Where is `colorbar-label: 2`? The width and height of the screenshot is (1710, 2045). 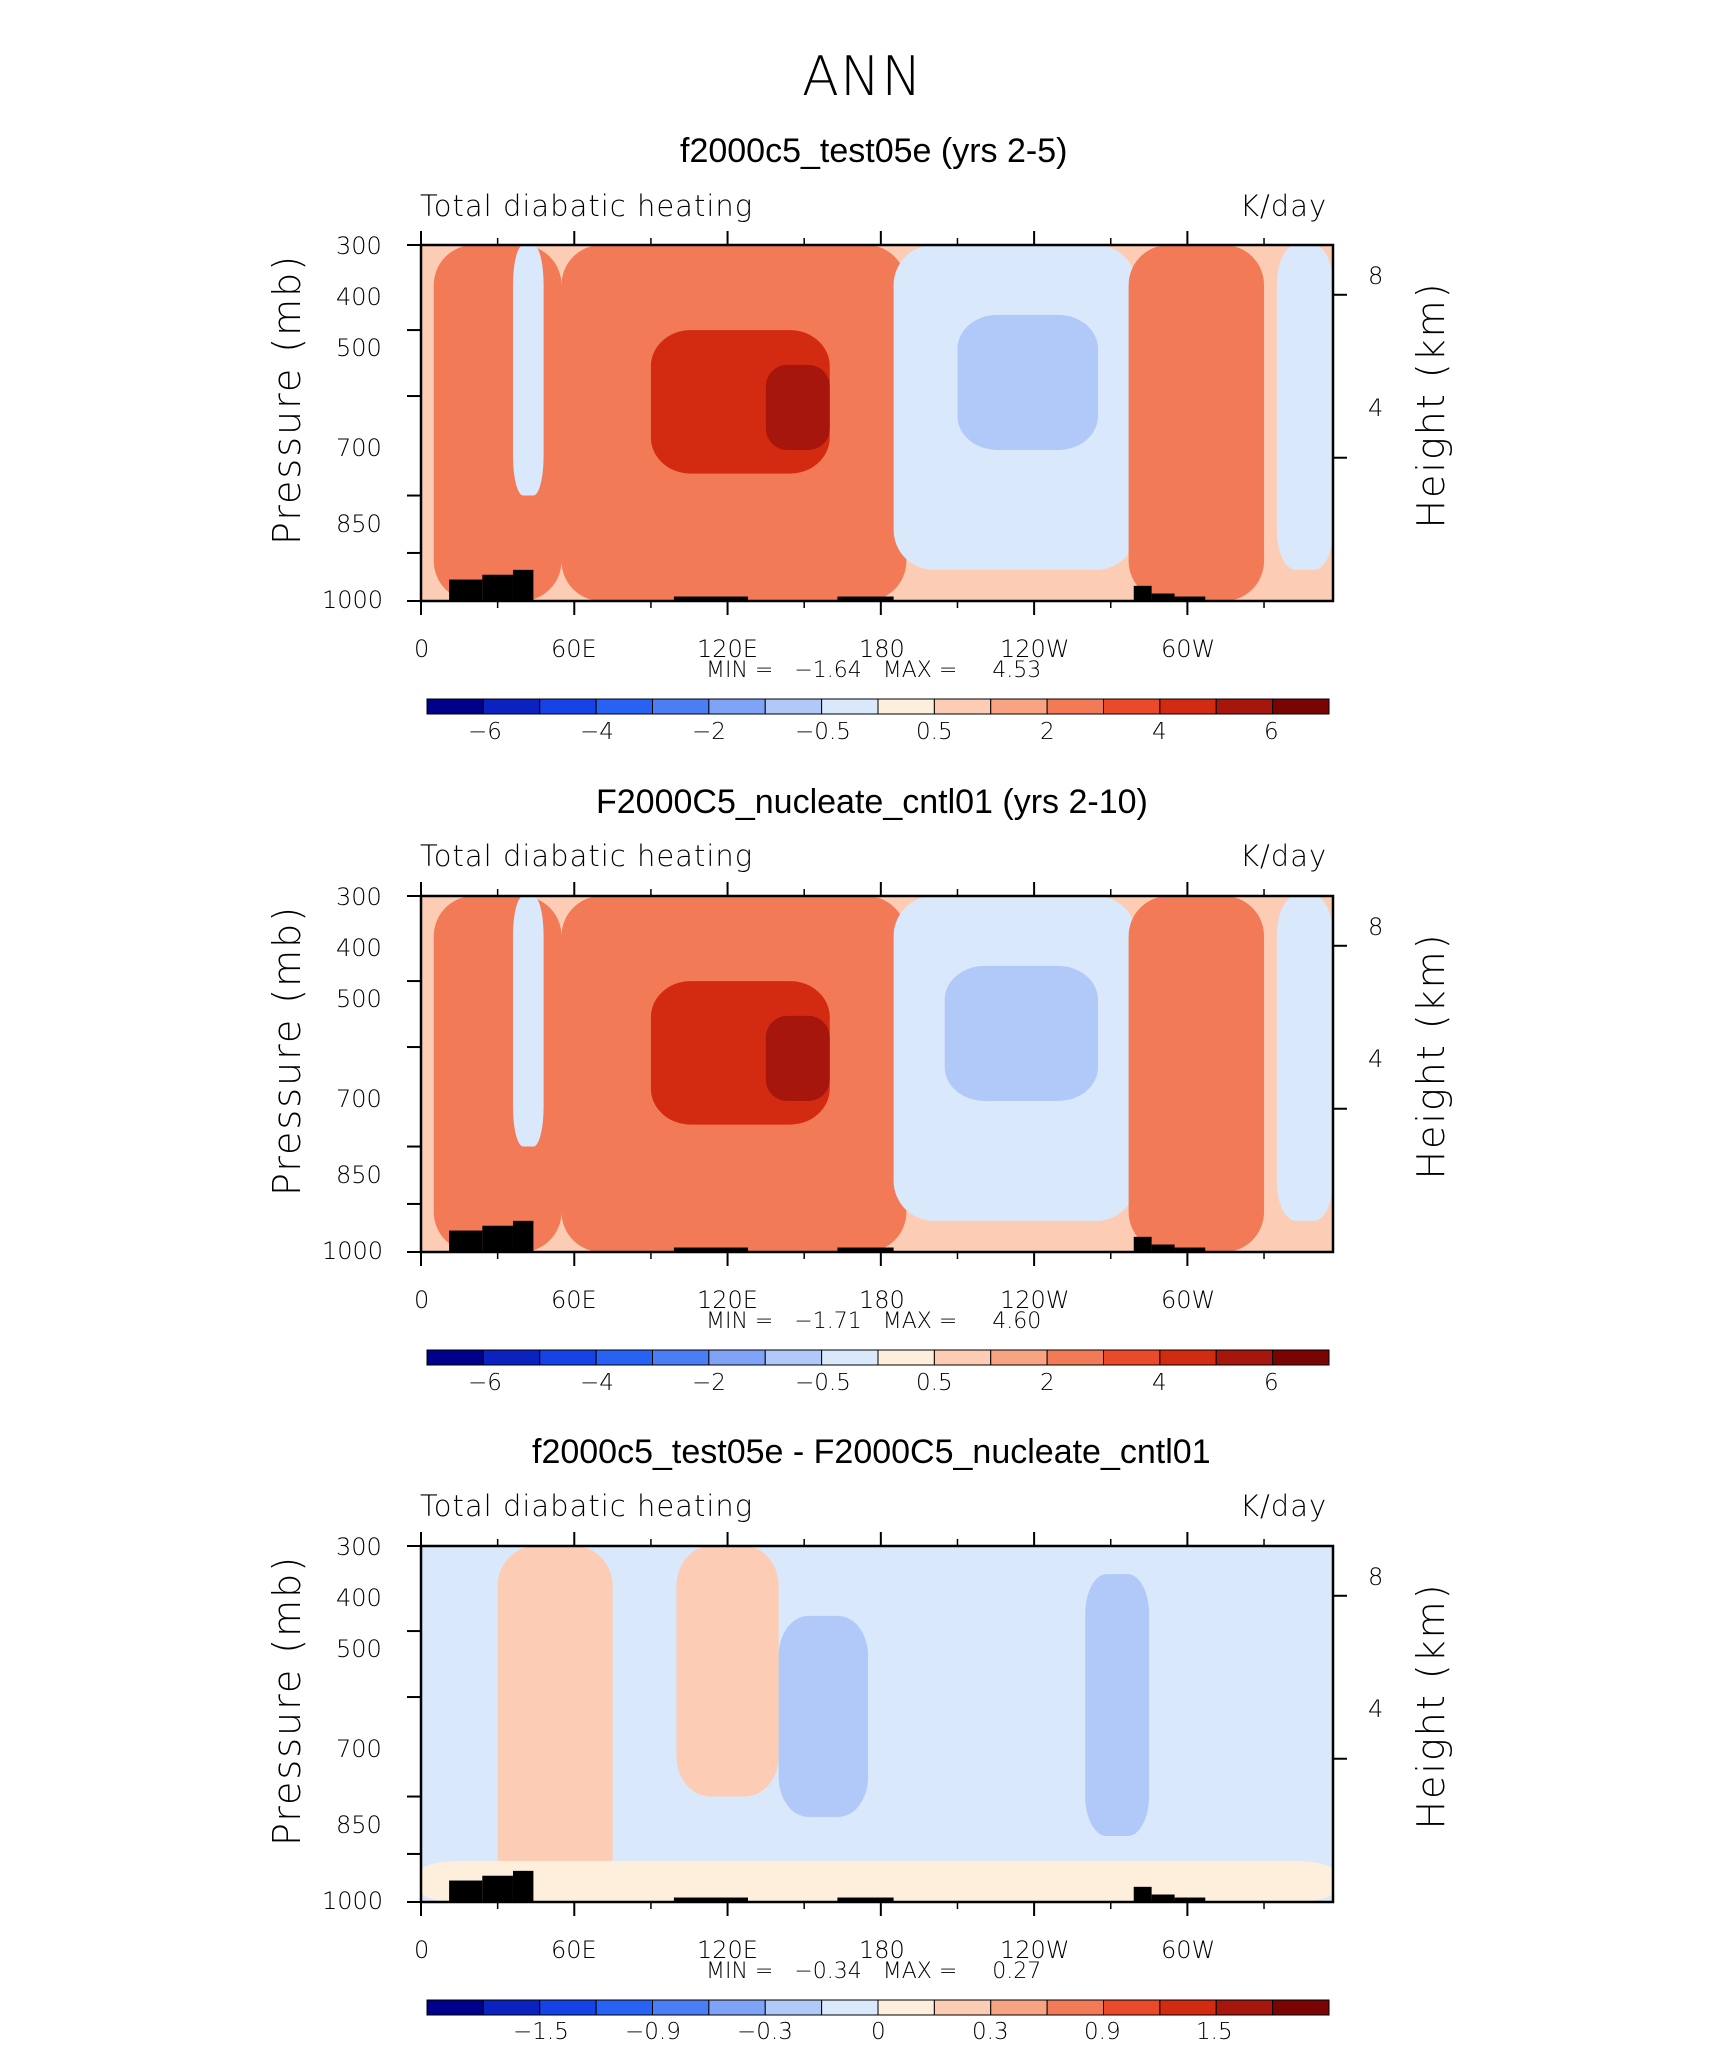
colorbar-label: 2 is located at coordinates (1047, 1383).